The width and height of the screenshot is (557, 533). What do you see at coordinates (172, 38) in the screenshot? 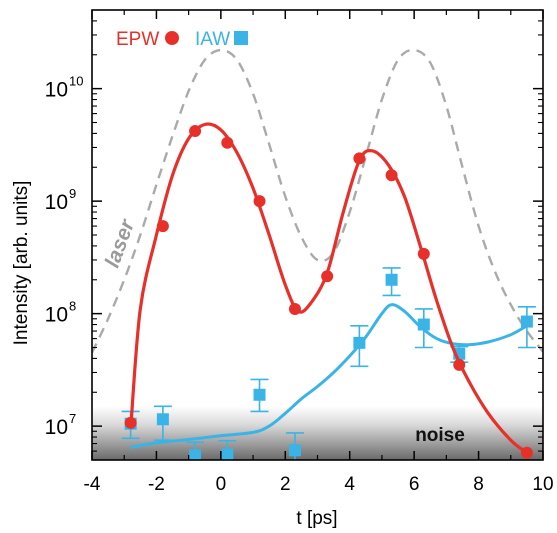
I see `legend-marker-epw` at bounding box center [172, 38].